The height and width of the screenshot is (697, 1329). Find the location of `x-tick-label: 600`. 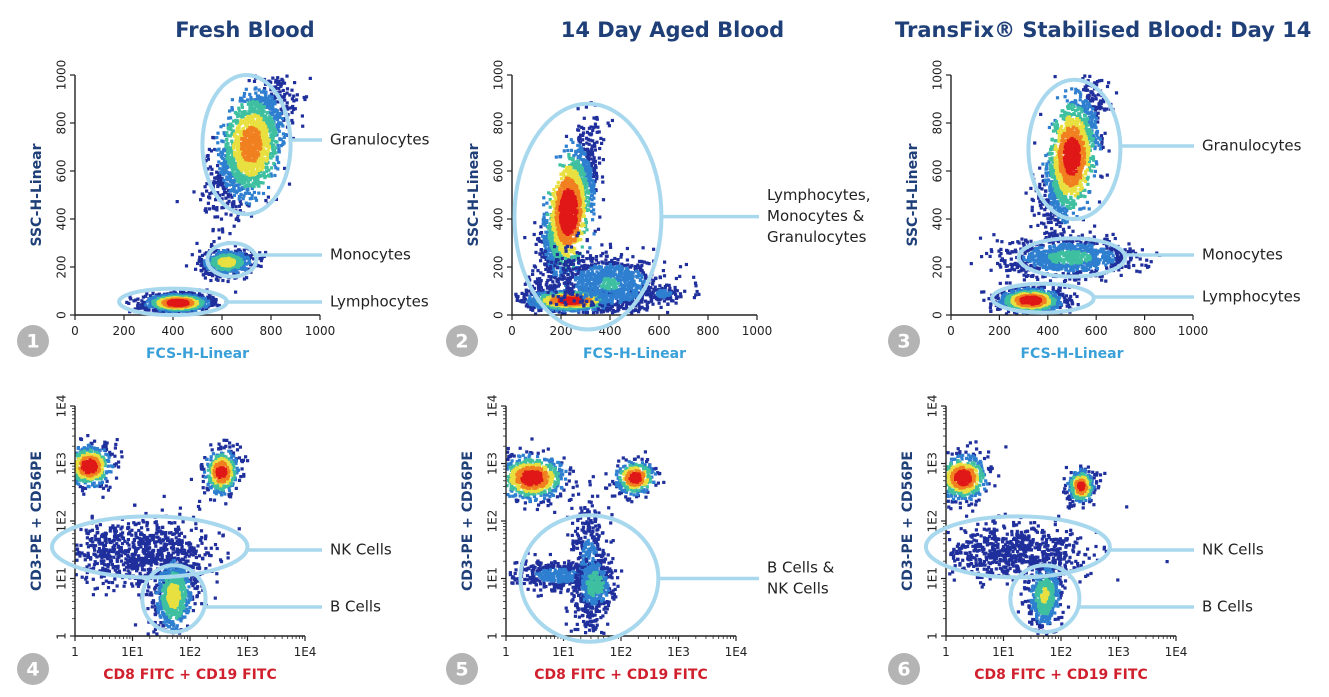

x-tick-label: 600 is located at coordinates (222, 331).